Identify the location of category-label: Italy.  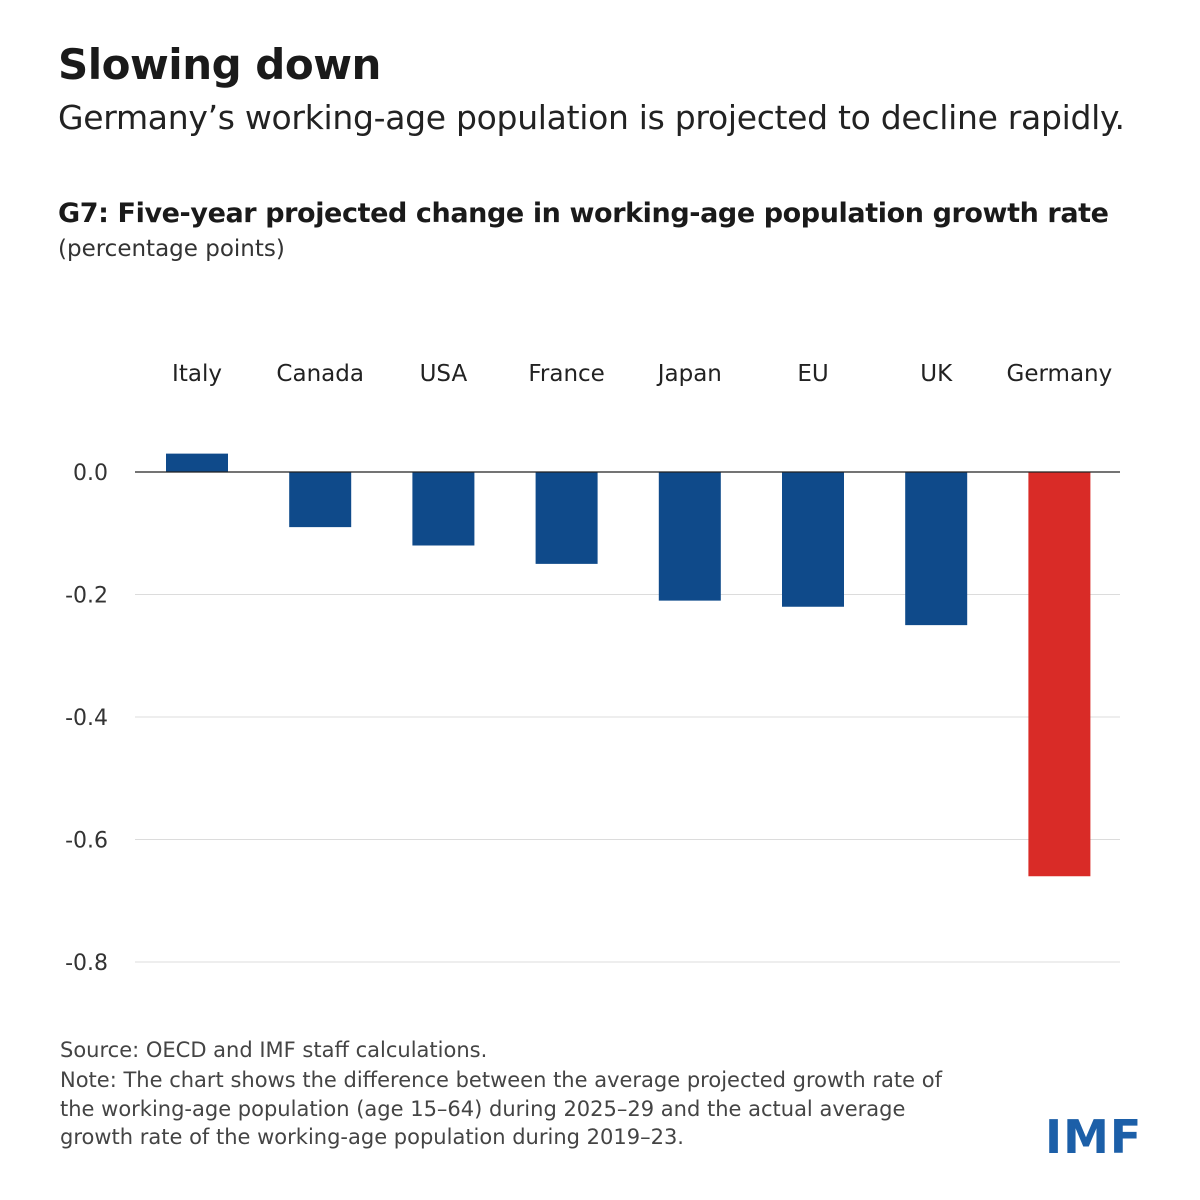
(197, 374).